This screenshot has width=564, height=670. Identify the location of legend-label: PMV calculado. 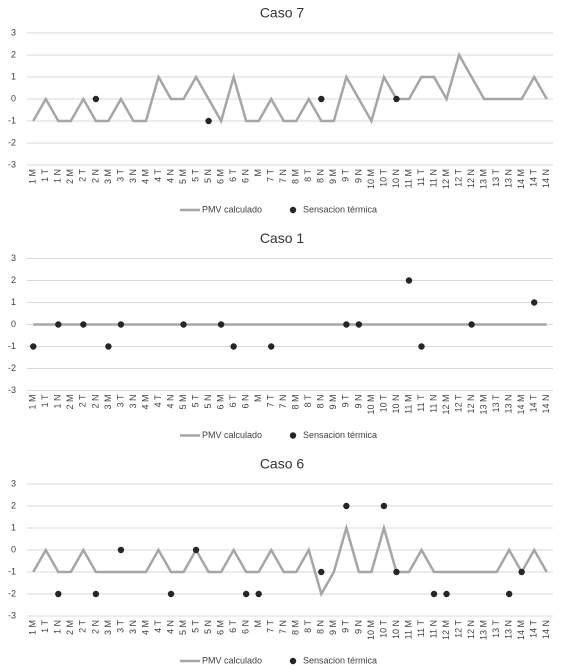
(232, 209).